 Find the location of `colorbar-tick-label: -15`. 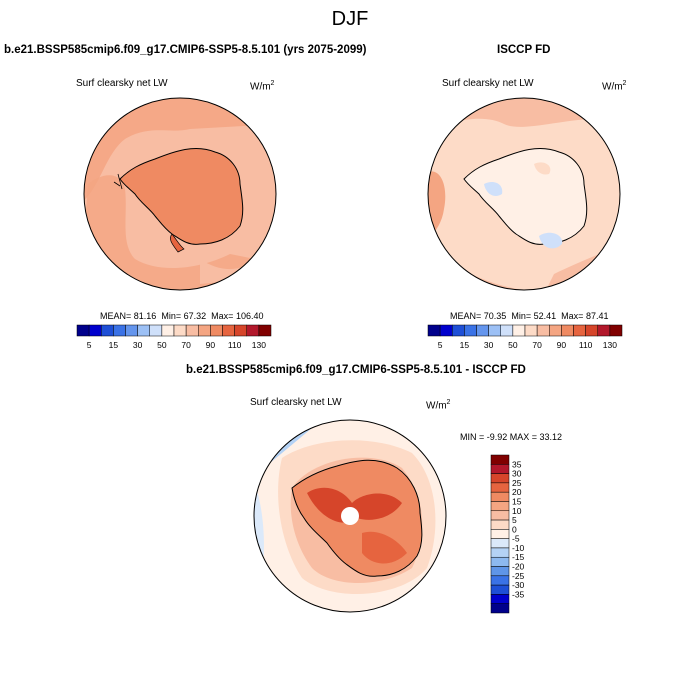

colorbar-tick-label: -15 is located at coordinates (518, 557).